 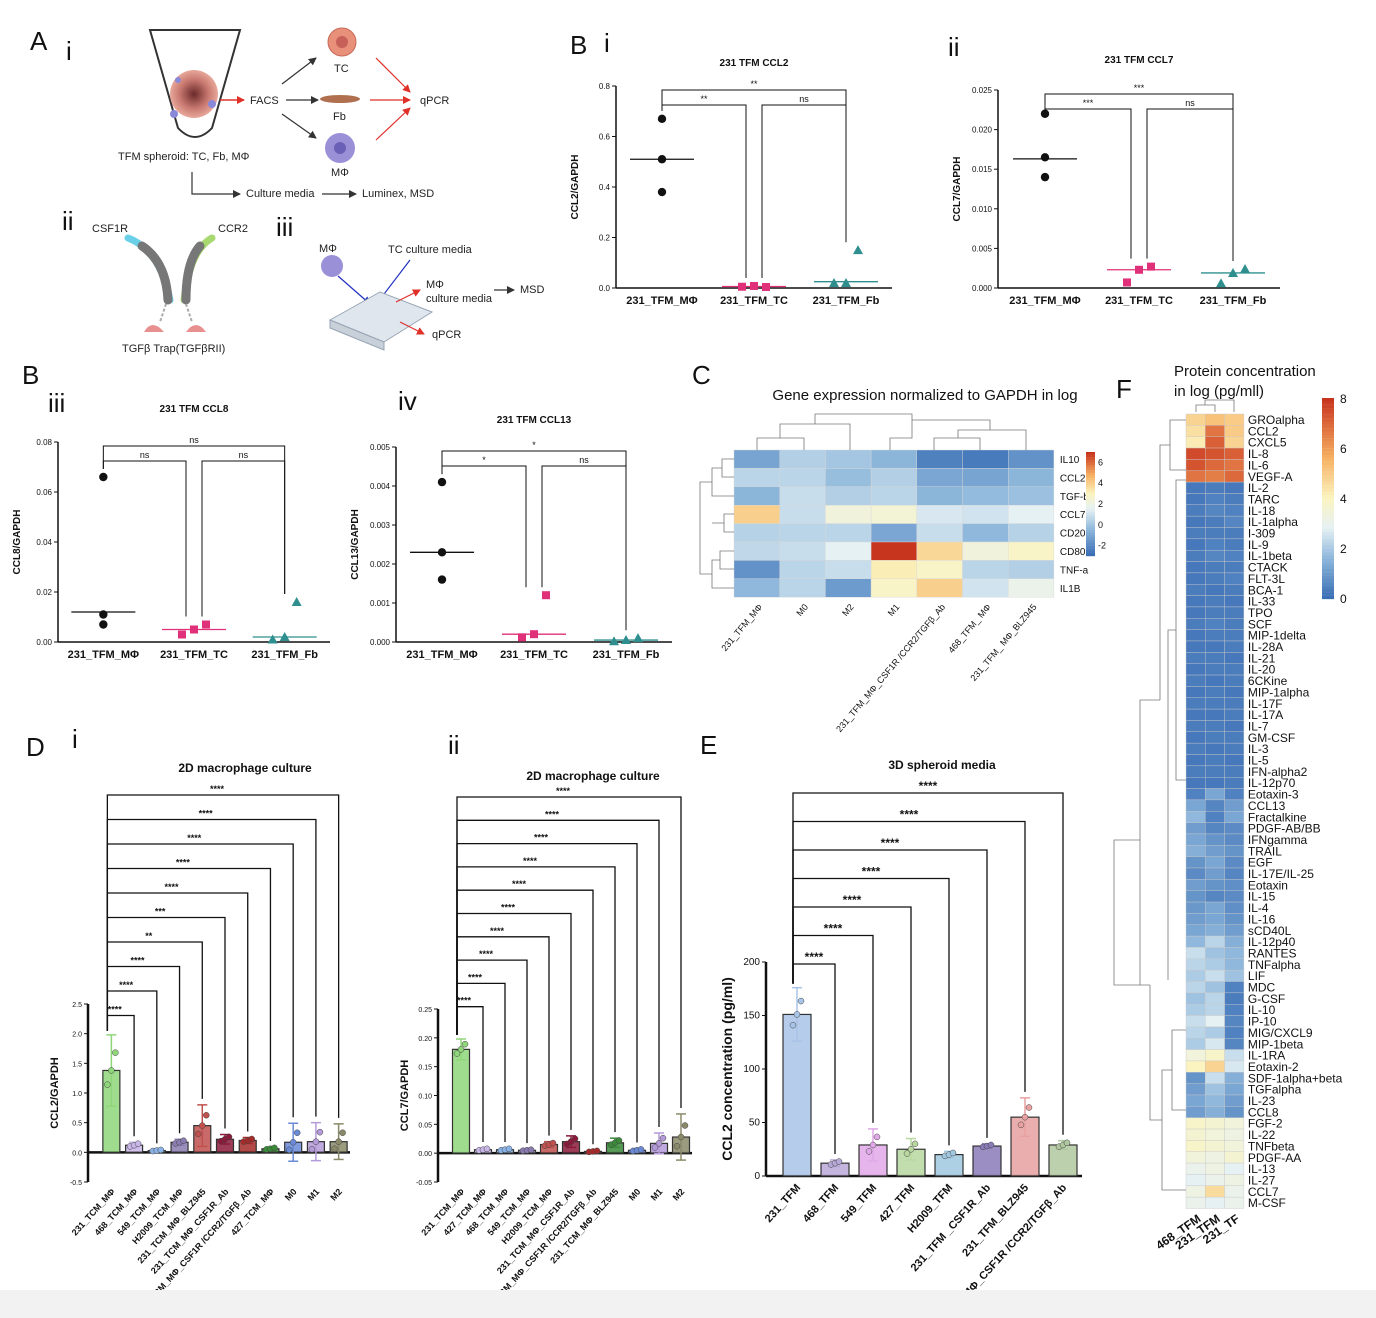 What do you see at coordinates (708, 745) in the screenshot?
I see `panel-letter-e: E` at bounding box center [708, 745].